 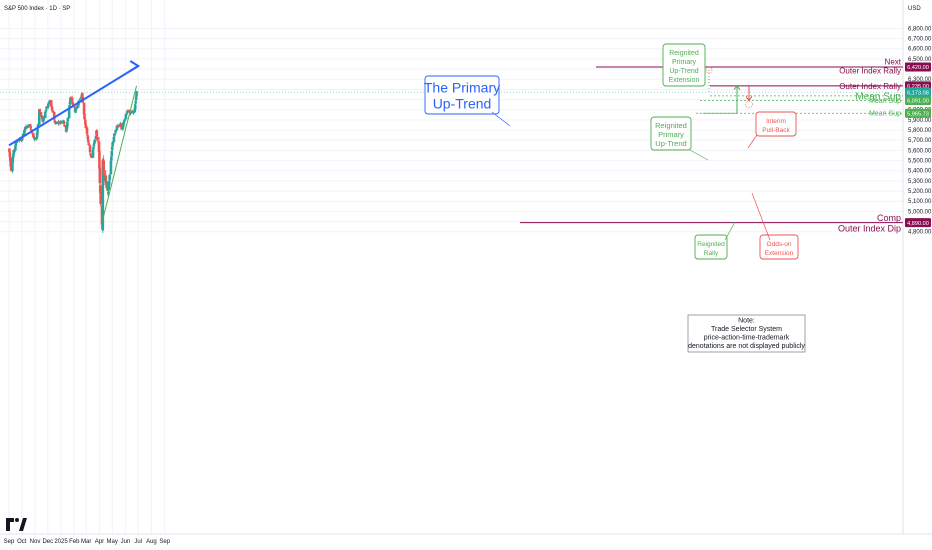 What do you see at coordinates (671, 134) in the screenshot?
I see `reignited-trend-callout-text: Primary` at bounding box center [671, 134].